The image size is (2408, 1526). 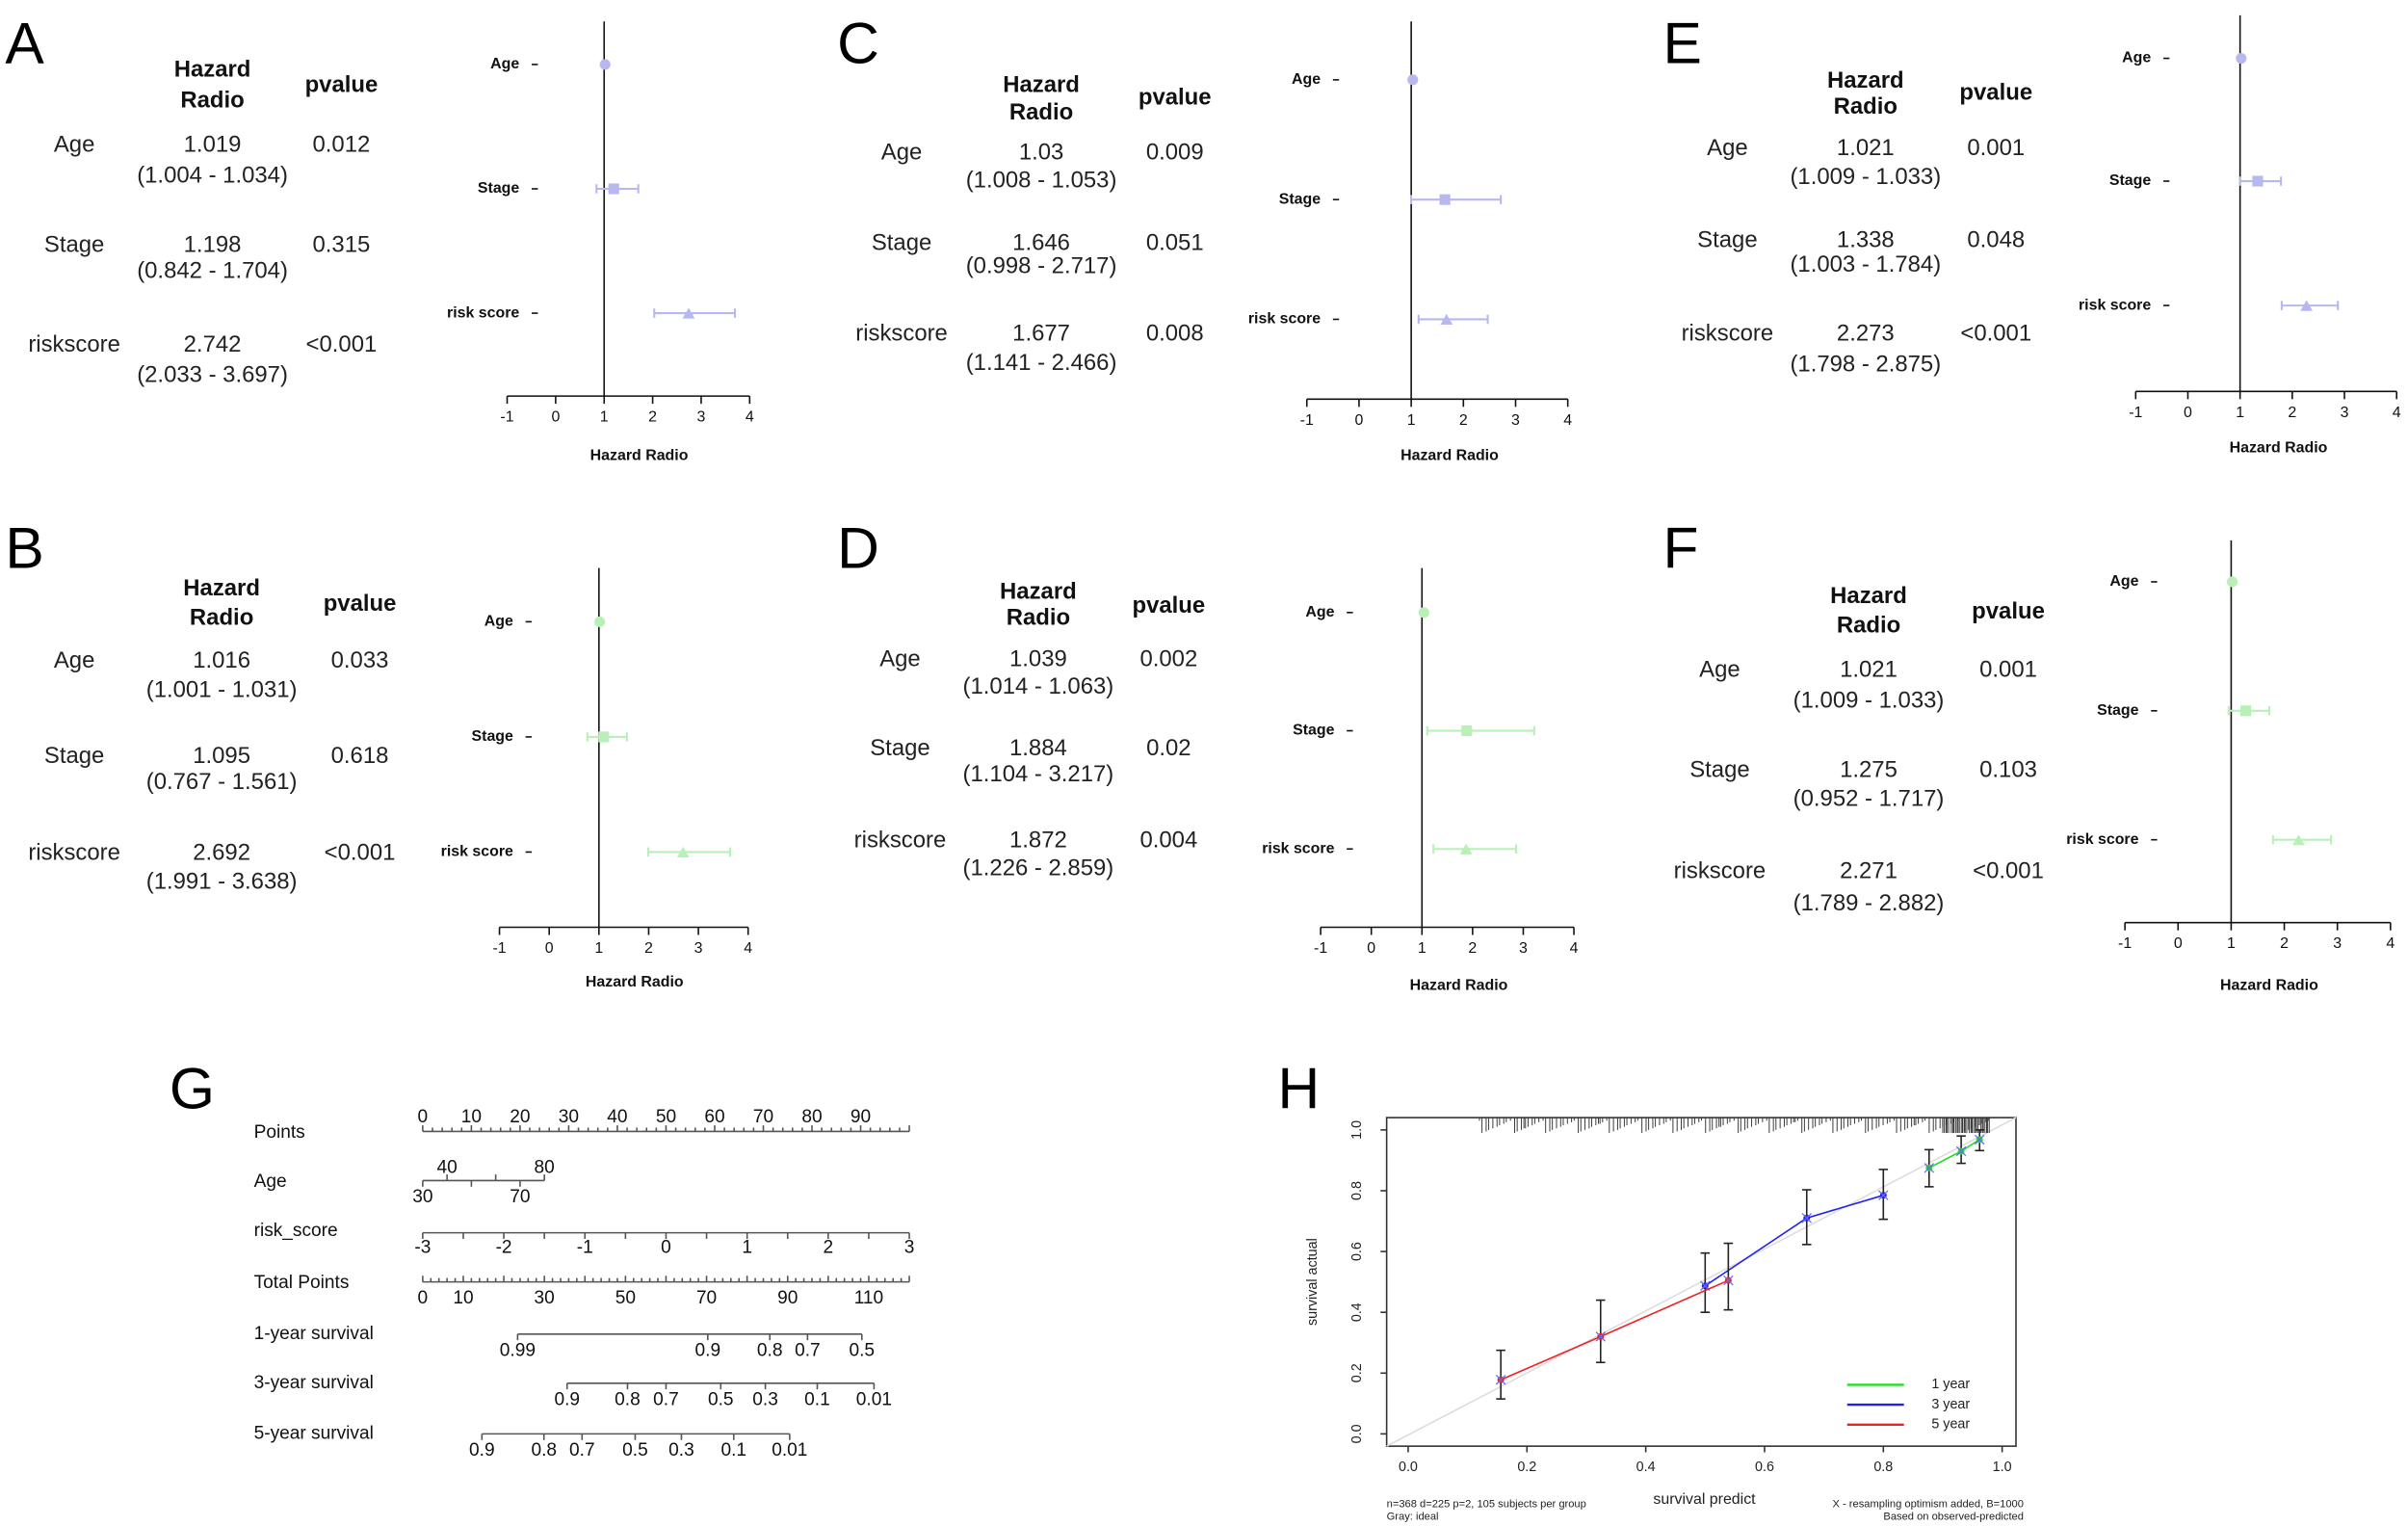 I want to click on survival-tick-label: 0.01, so click(x=874, y=1399).